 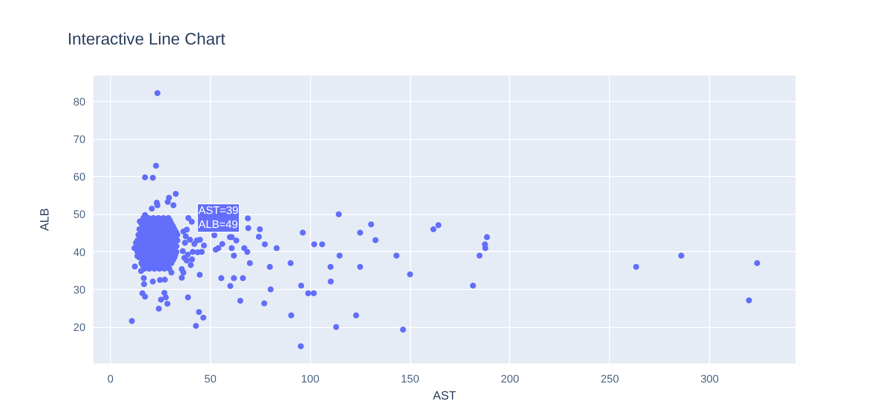 I want to click on y-tick-label: 80, so click(x=79, y=102).